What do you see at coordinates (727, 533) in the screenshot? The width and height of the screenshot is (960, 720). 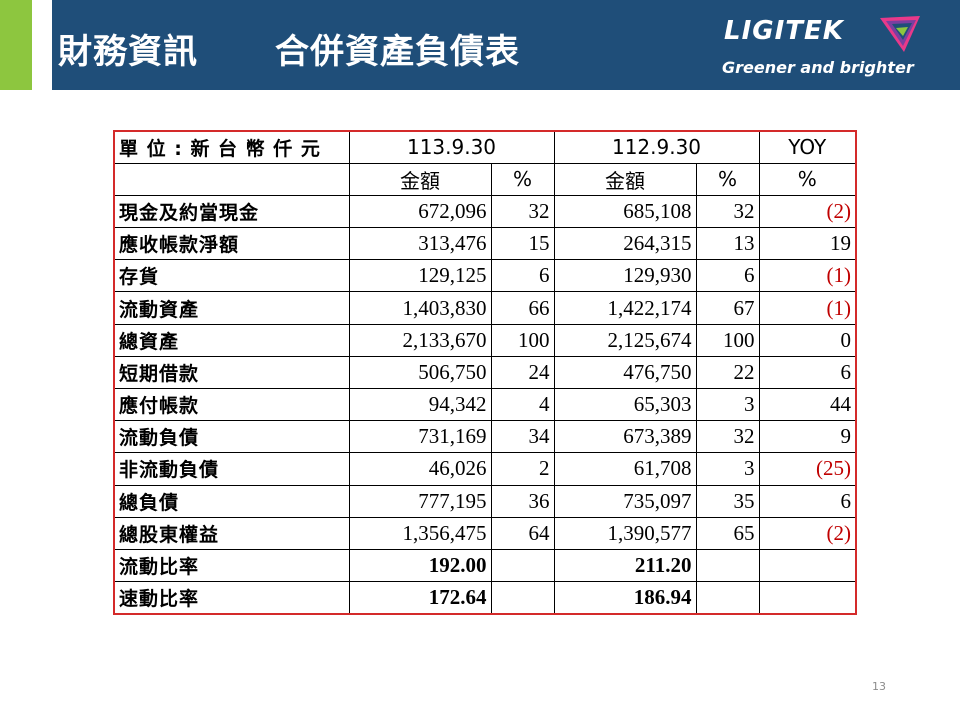 I see `prior-pct: 65` at bounding box center [727, 533].